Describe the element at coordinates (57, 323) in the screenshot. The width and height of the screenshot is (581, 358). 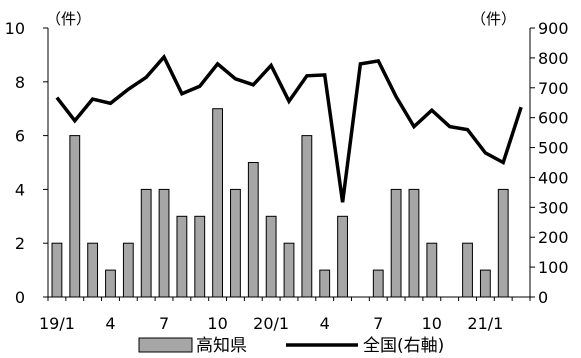
I see `x-tick-label: 19/1` at that location.